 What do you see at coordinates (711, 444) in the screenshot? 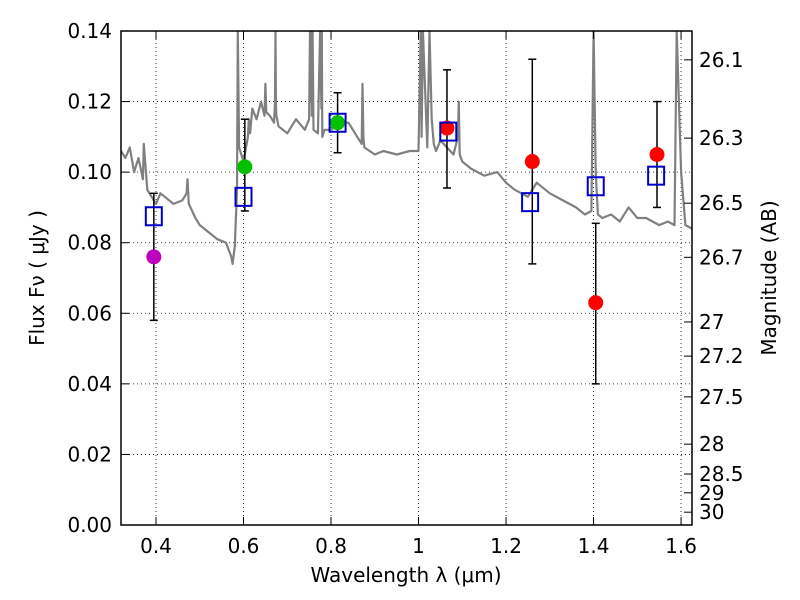
I see `mag-tick-label: 28` at bounding box center [711, 444].